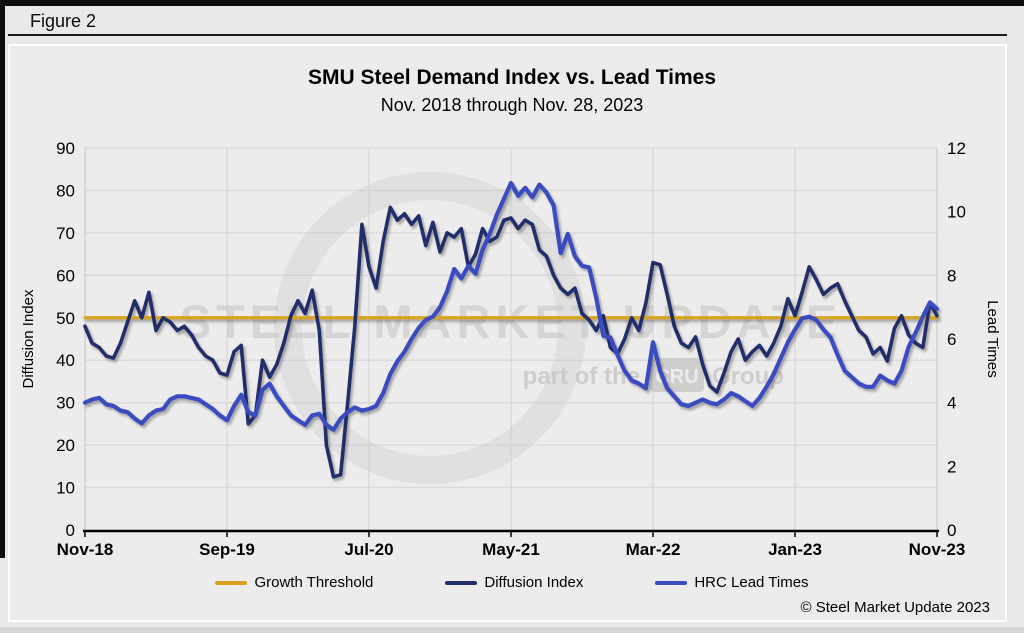 The height and width of the screenshot is (633, 1024). I want to click on right-tick-label: 6, so click(951, 339).